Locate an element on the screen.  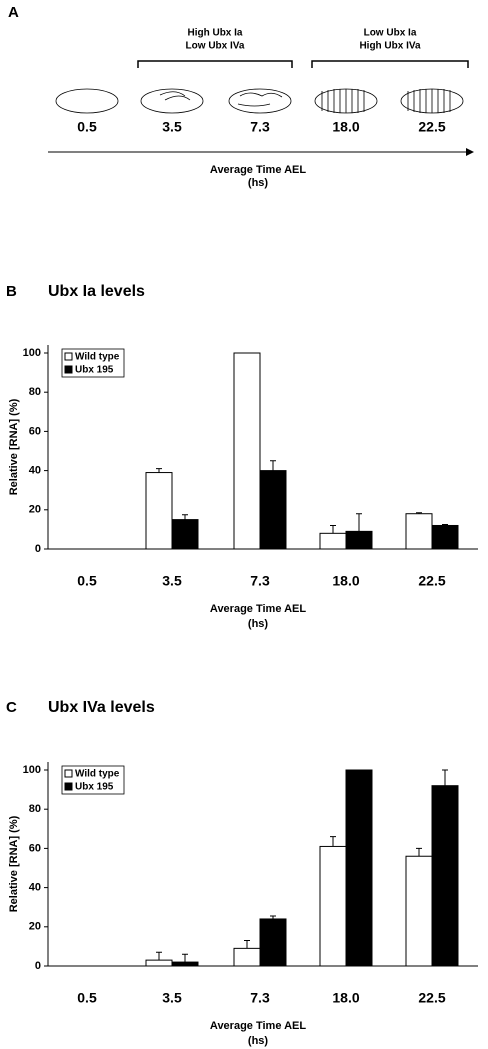
time-label: 0.5 is located at coordinates (87, 127).